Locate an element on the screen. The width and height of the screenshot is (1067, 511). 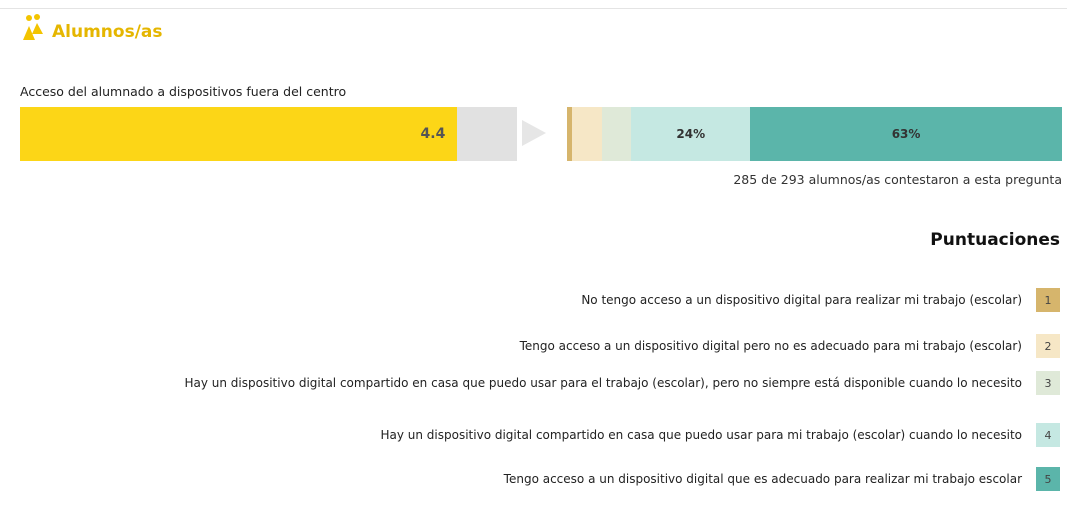
distribution-segment: 24% is located at coordinates (691, 134).